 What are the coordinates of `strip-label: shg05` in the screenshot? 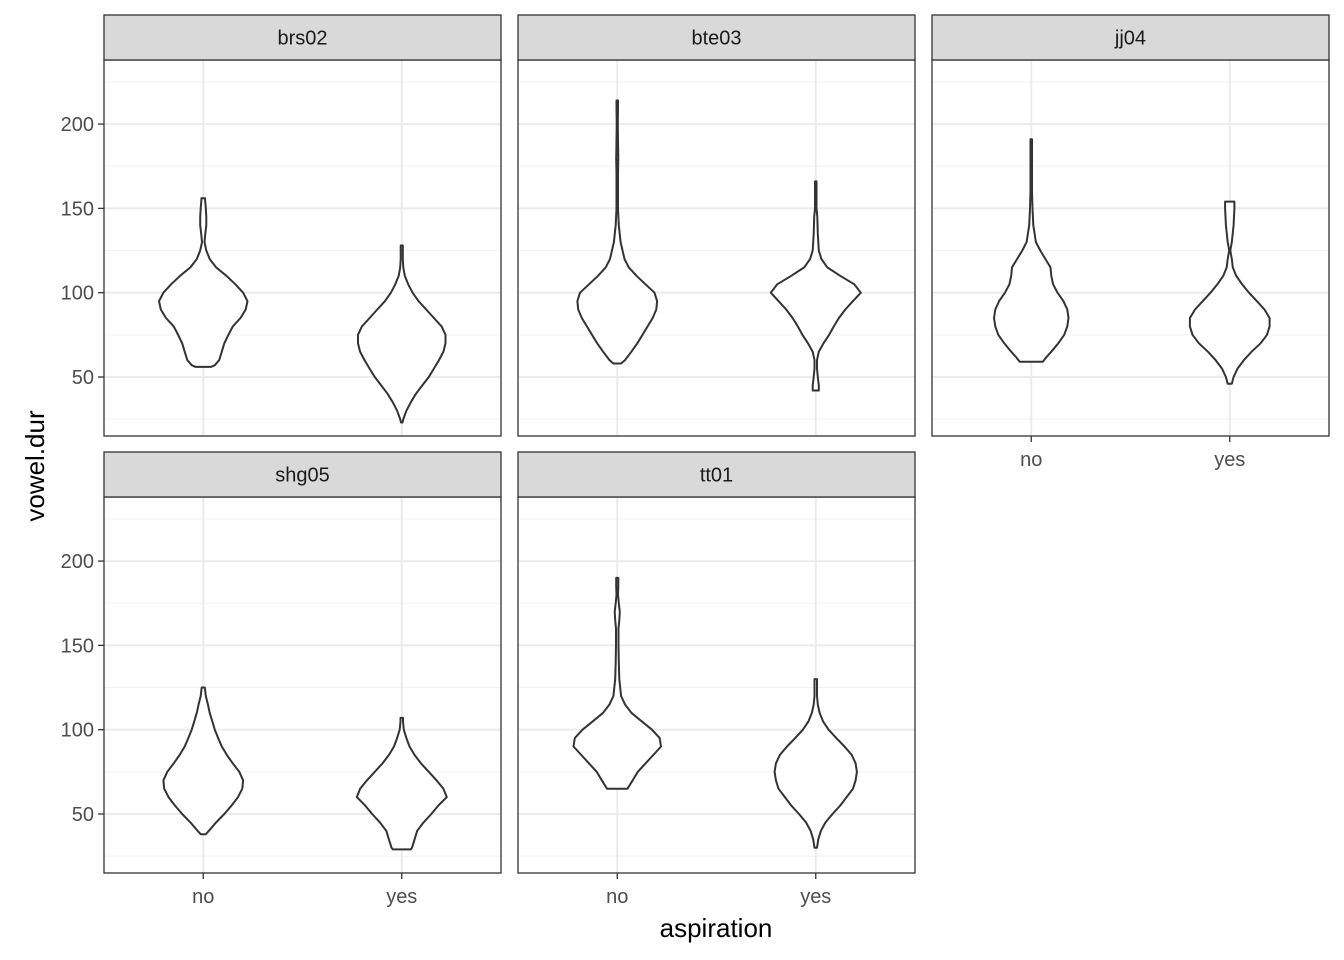 It's located at (302, 476).